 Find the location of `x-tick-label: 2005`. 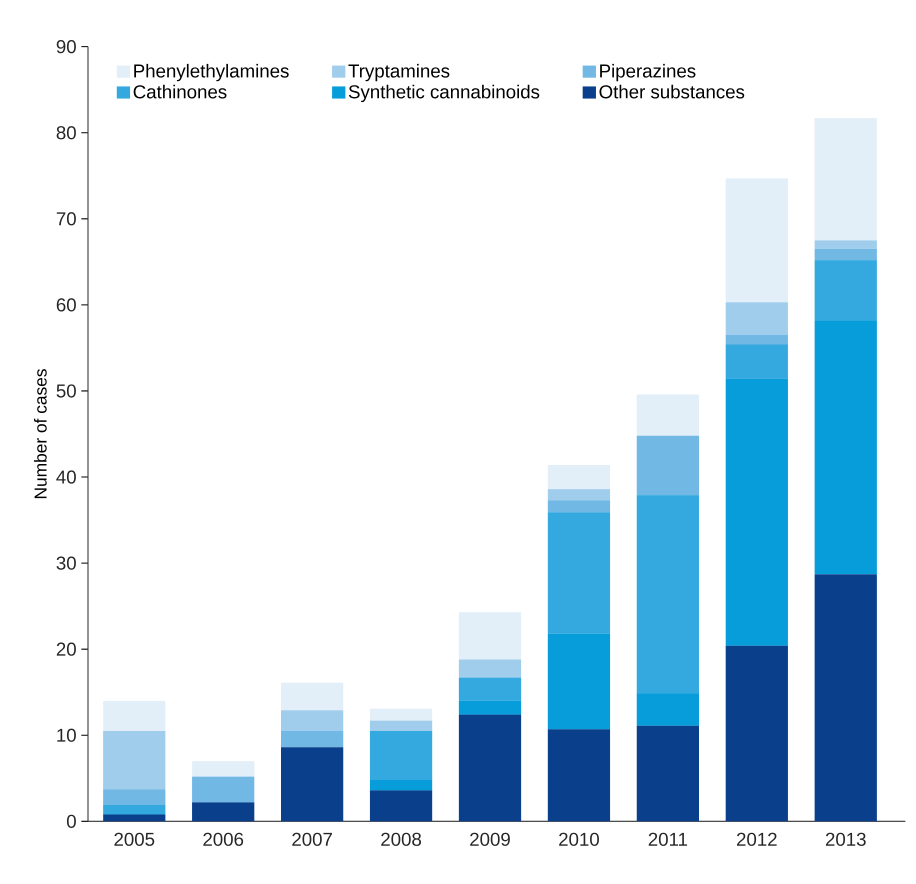

x-tick-label: 2005 is located at coordinates (134, 839).